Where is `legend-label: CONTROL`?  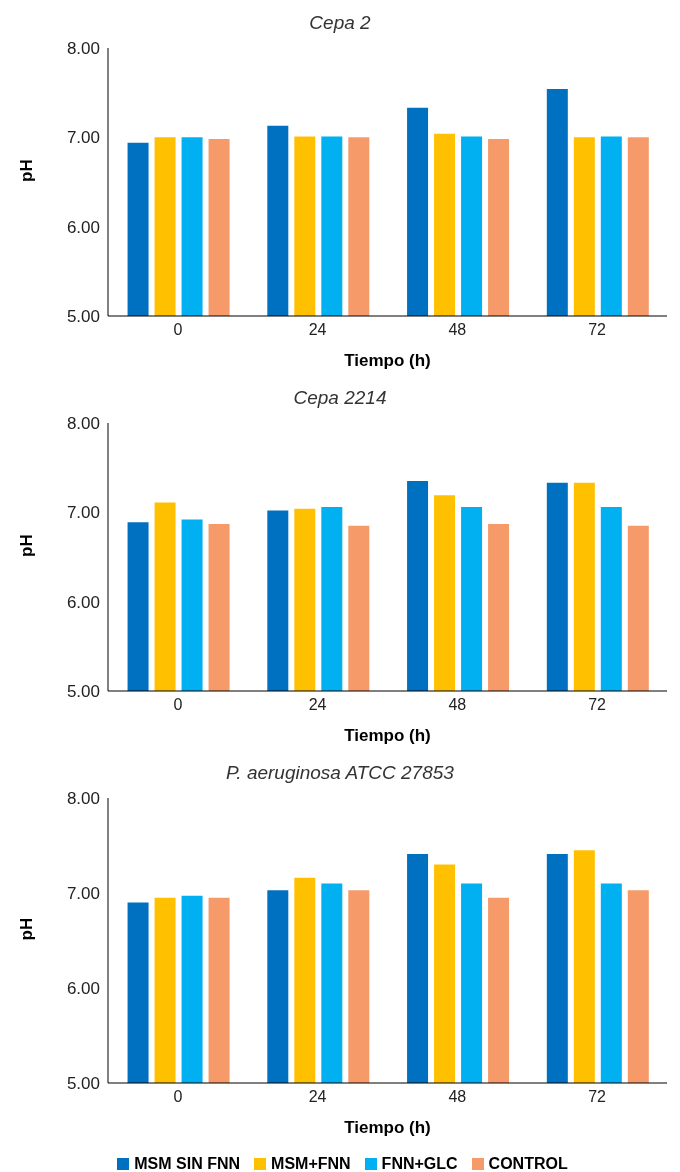
legend-label: CONTROL is located at coordinates (528, 1163).